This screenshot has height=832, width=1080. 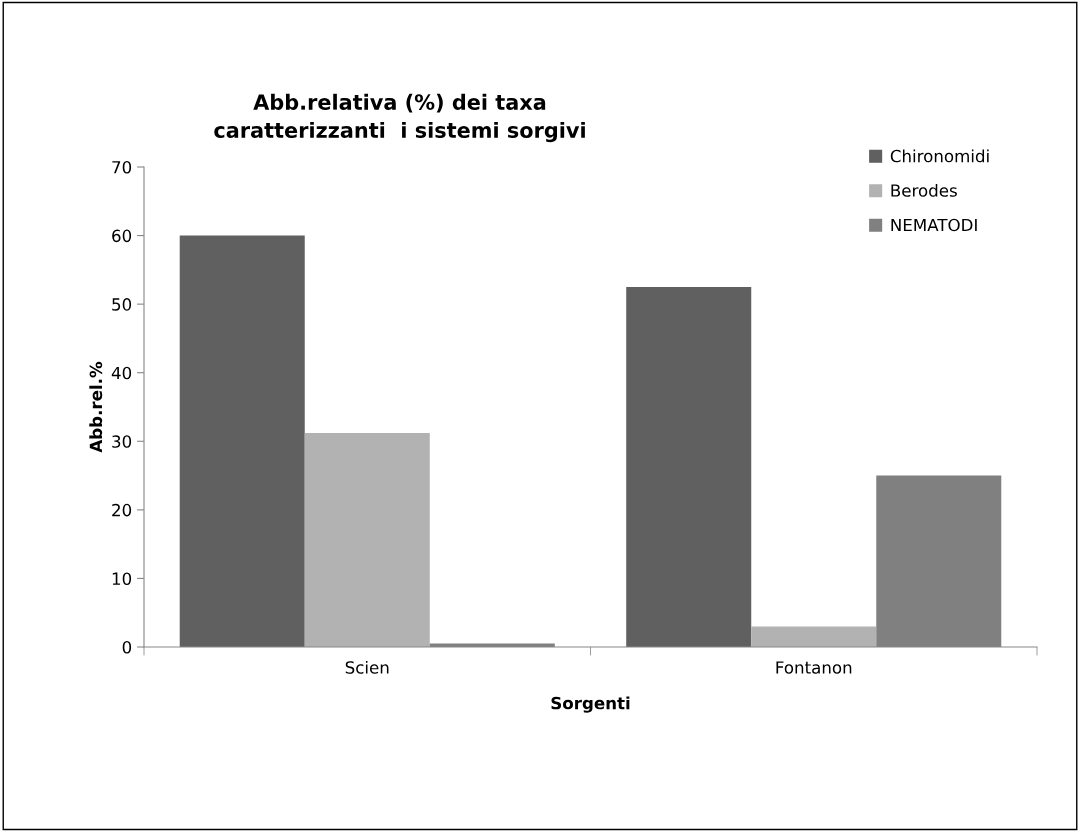 I want to click on x-tick-label: Scien, so click(x=367, y=667).